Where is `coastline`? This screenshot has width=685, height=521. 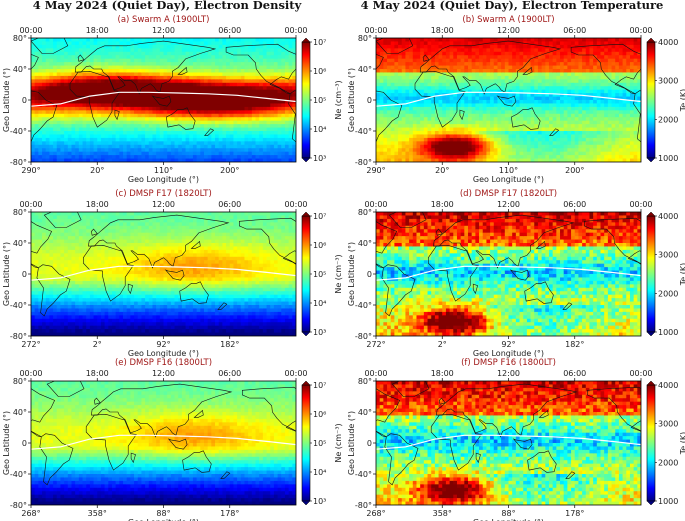 coastline is located at coordinates (50, 46).